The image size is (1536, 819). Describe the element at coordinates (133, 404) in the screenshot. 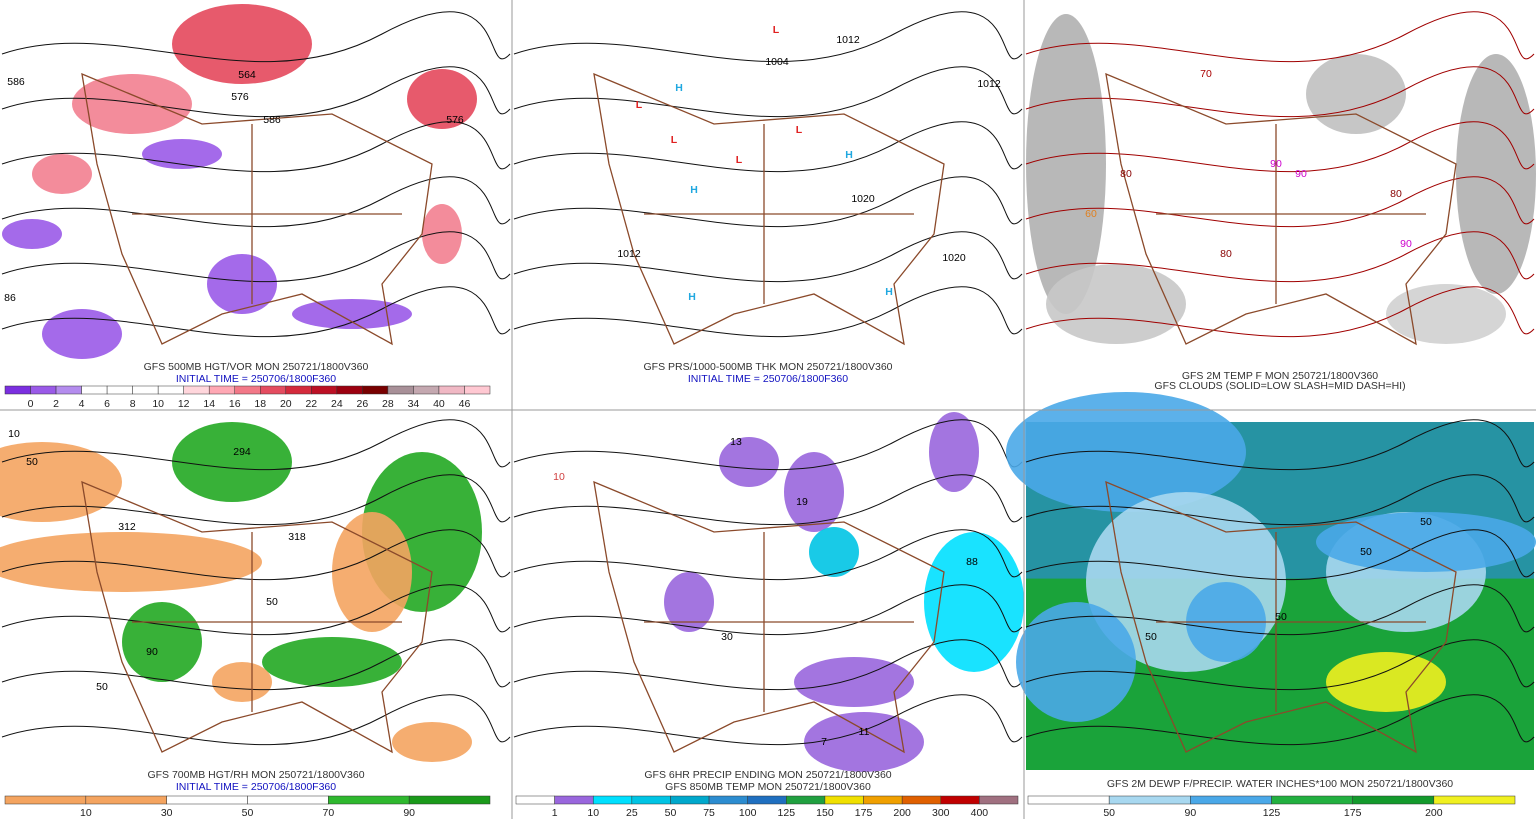

I see `colorbar-label: 8` at that location.